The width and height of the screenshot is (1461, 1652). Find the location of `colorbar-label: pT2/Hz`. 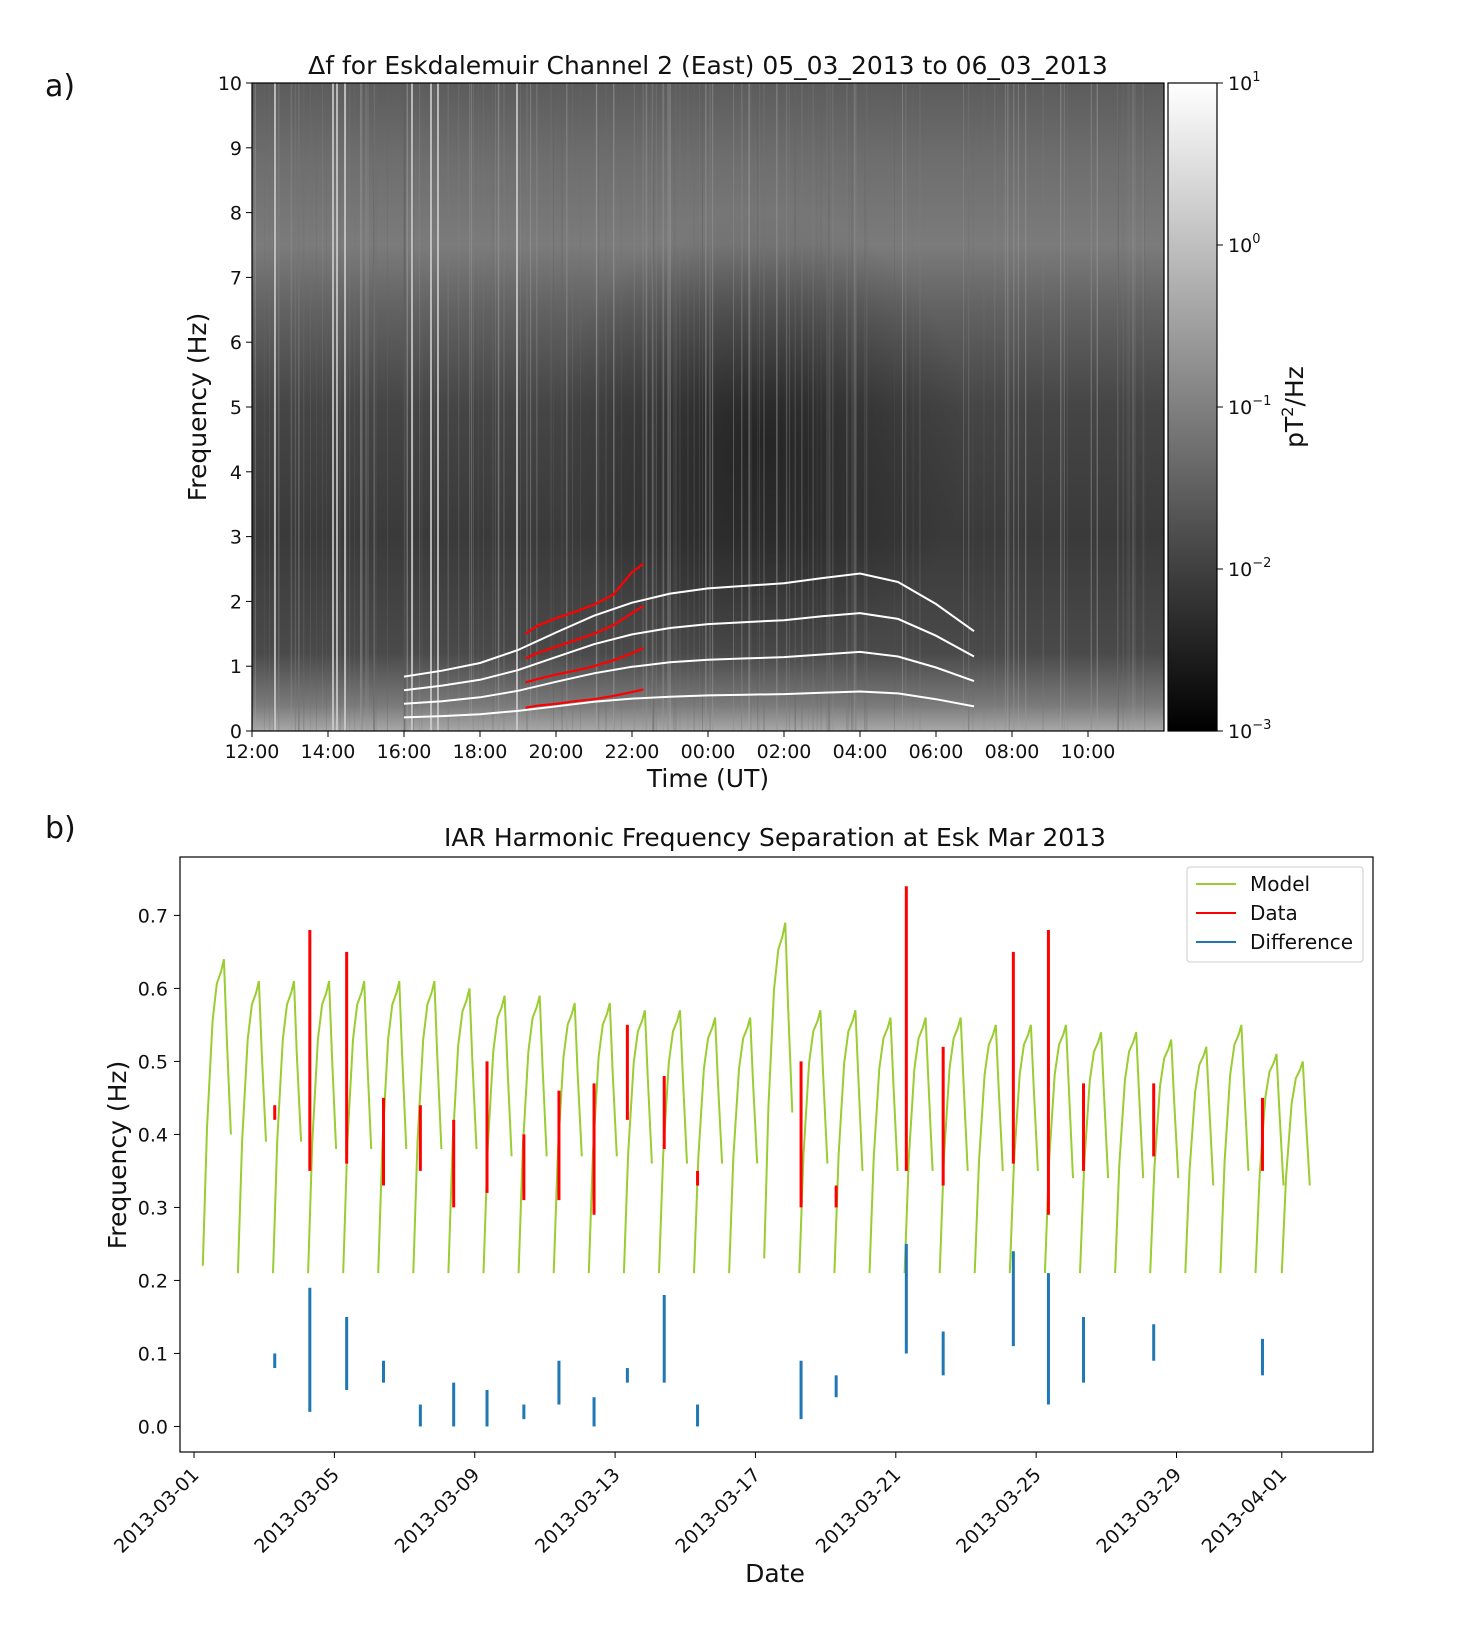

colorbar-label: pT2/Hz is located at coordinates (1293, 407).